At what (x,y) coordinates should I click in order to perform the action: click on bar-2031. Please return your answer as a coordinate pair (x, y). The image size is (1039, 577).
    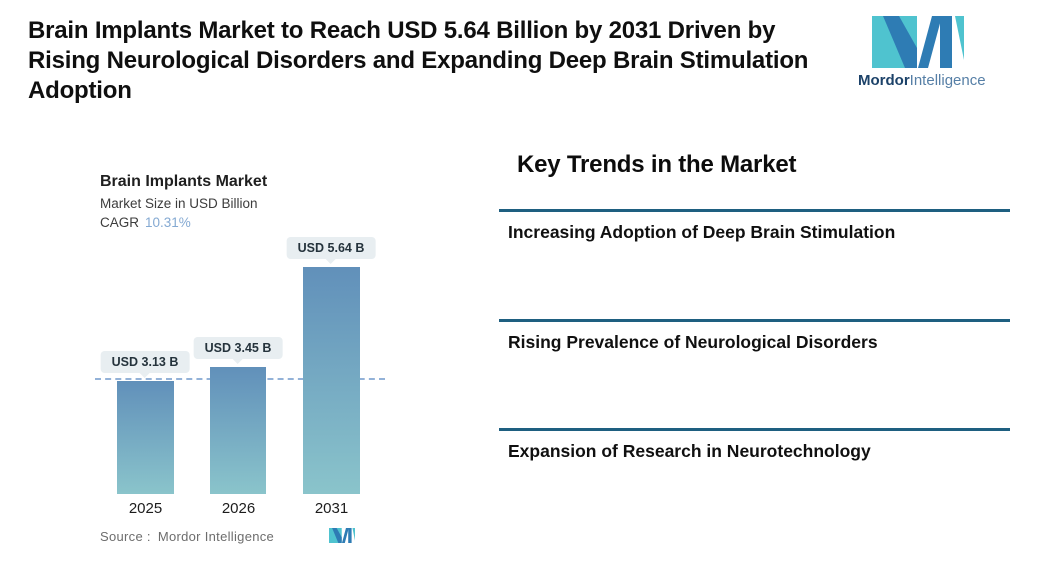
    Looking at the image, I should click on (331, 380).